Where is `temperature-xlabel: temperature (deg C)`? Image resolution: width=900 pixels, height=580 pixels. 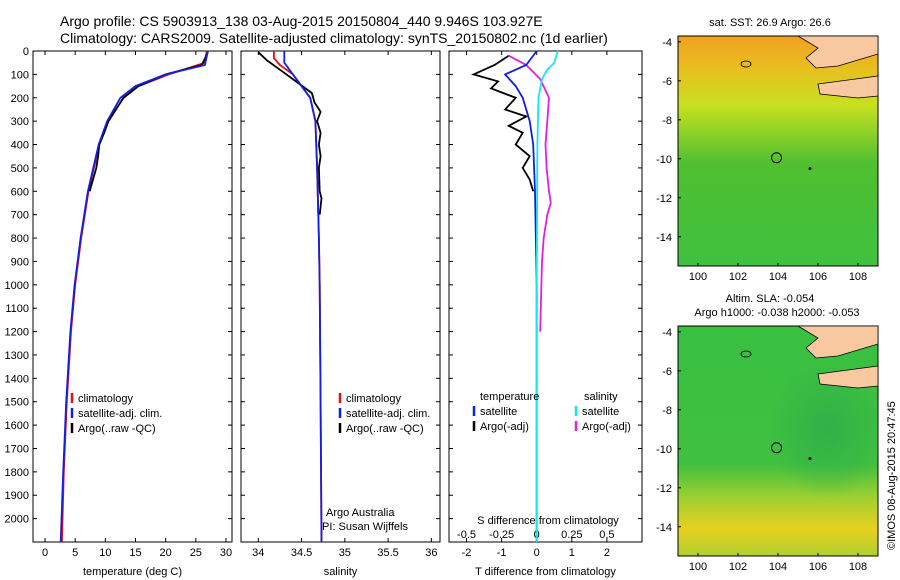
temperature-xlabel: temperature (deg C) is located at coordinates (132, 572).